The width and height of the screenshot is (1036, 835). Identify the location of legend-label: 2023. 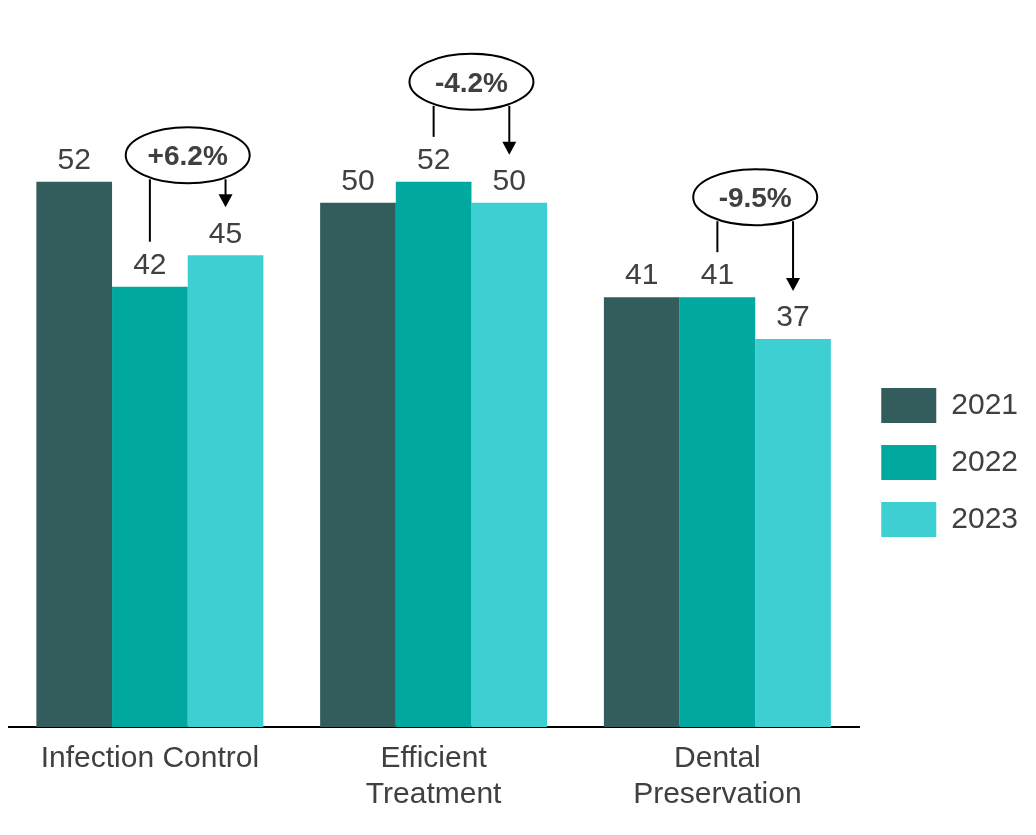
(985, 517).